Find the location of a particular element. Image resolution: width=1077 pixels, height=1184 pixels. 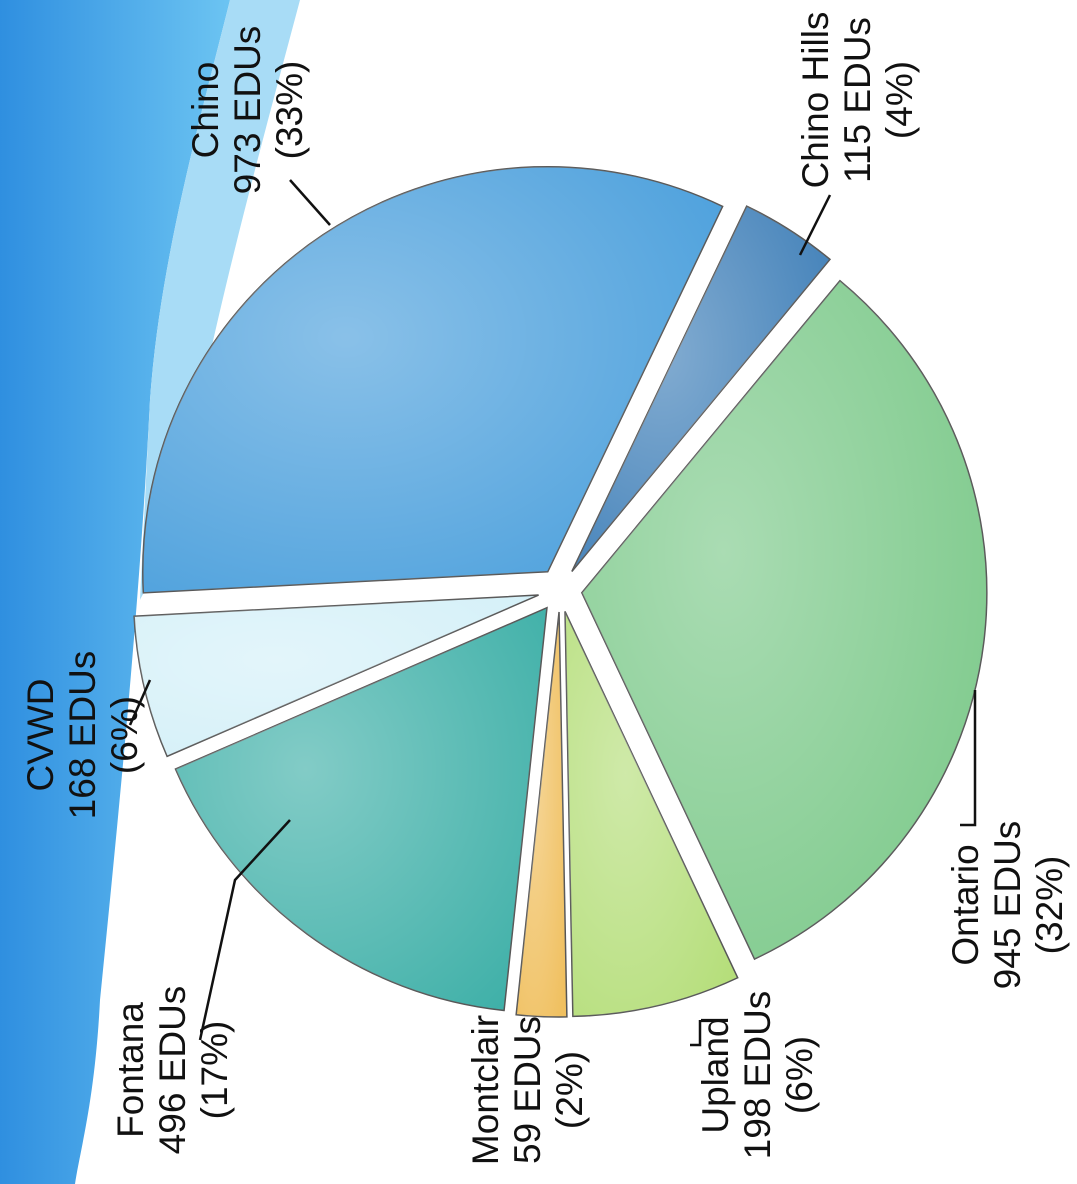

slice-label: (33%) is located at coordinates (289, 110).